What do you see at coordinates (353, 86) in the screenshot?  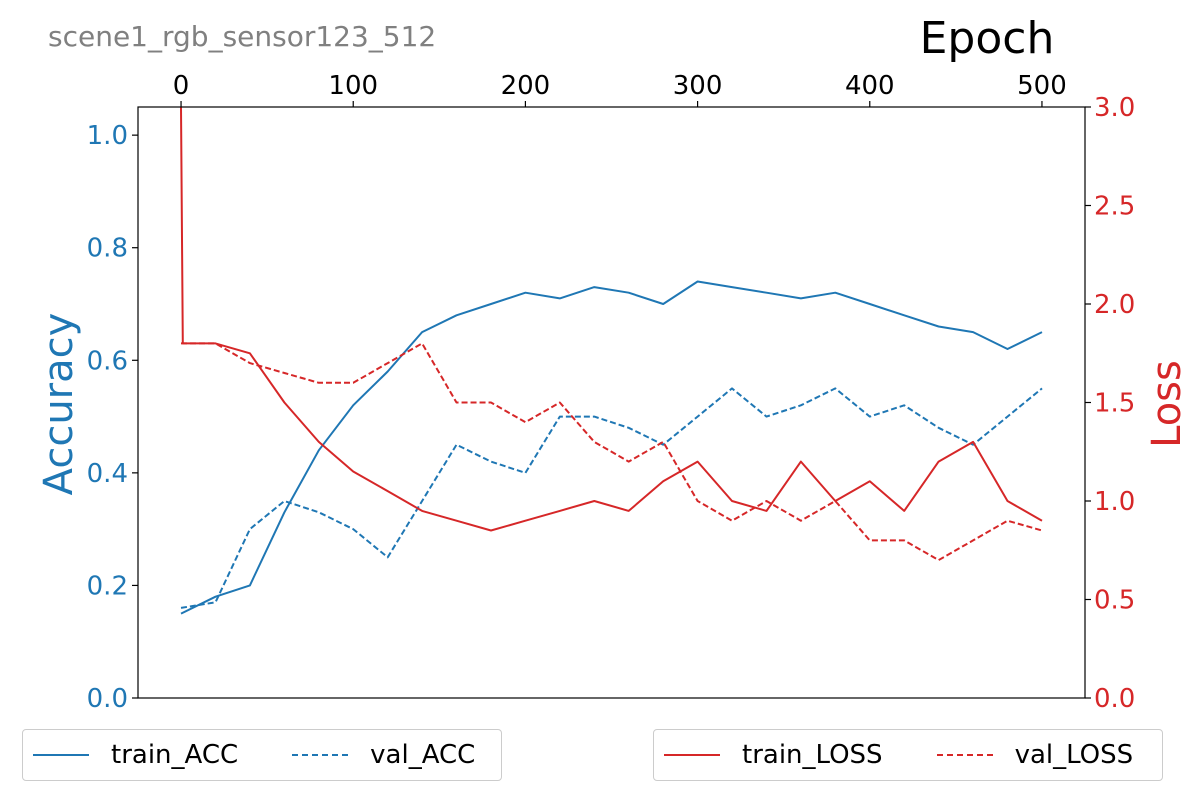 I see `x-tick-label: 100` at bounding box center [353, 86].